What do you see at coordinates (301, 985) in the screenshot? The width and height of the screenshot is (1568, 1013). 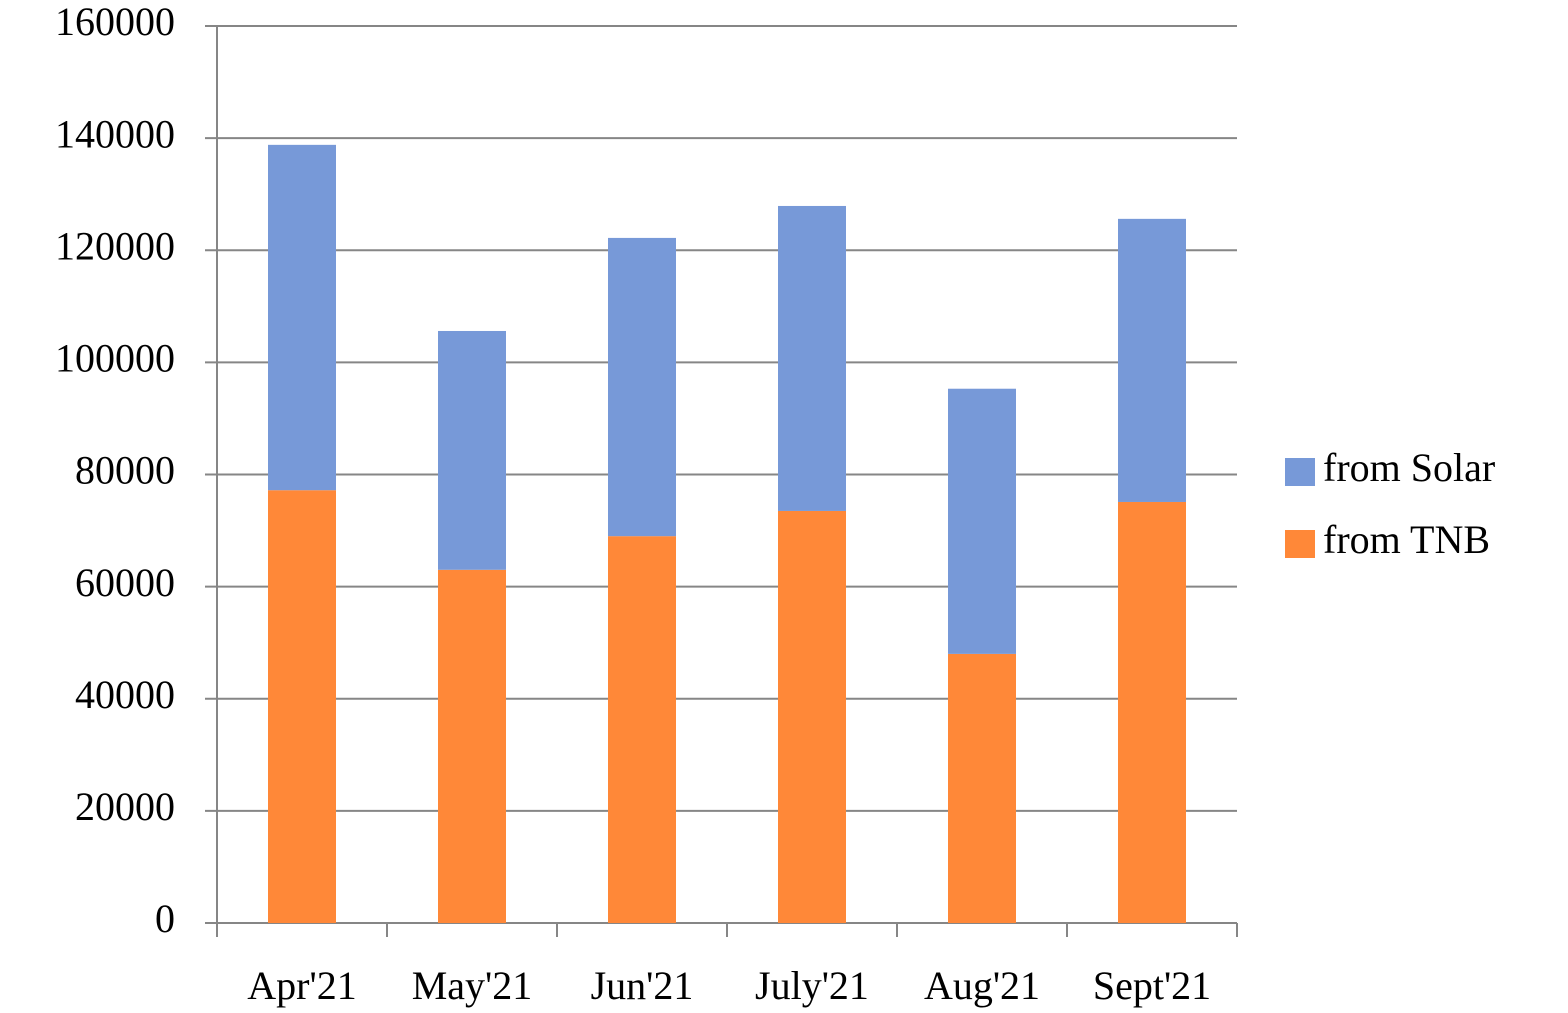 I see `x-tick-label: Apr'21` at bounding box center [301, 985].